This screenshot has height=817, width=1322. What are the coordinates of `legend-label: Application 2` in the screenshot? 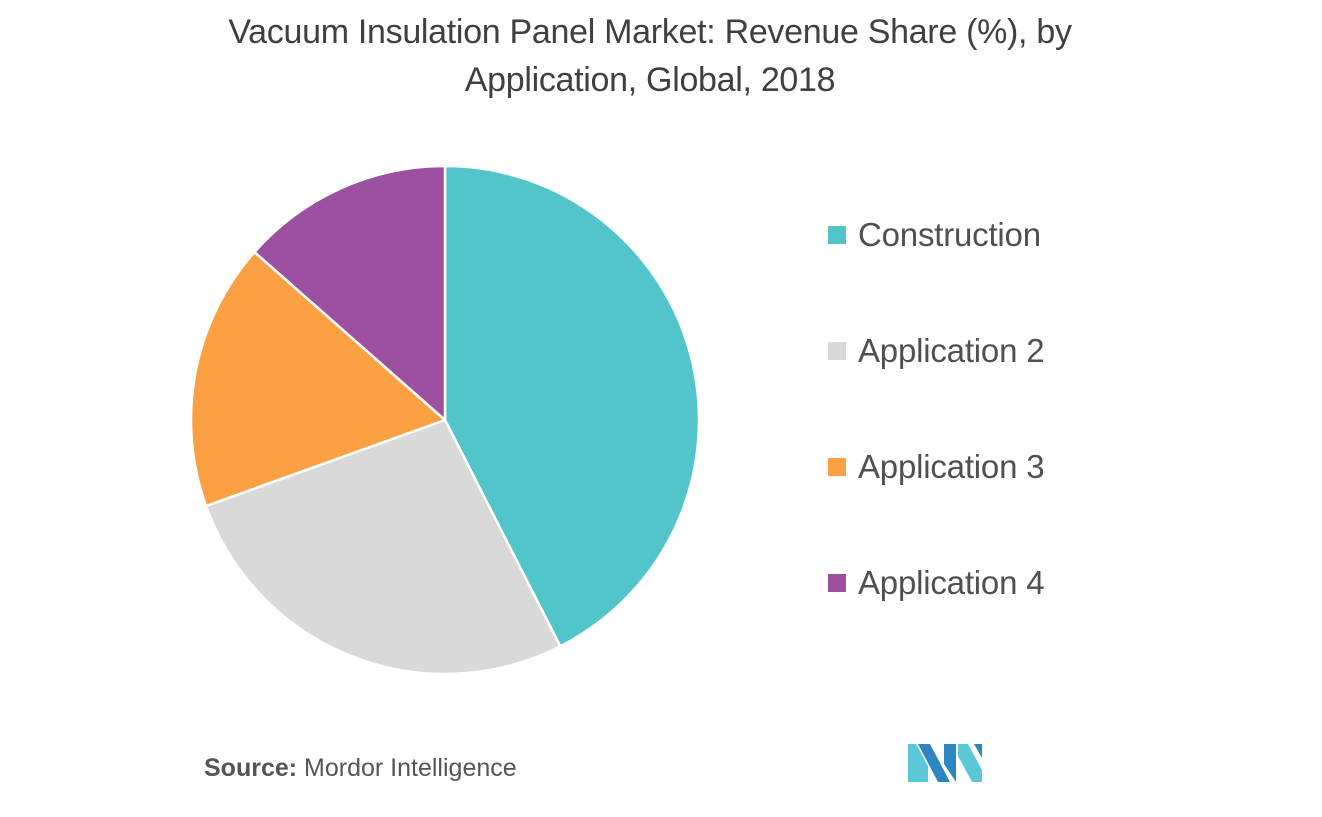 It's located at (951, 350).